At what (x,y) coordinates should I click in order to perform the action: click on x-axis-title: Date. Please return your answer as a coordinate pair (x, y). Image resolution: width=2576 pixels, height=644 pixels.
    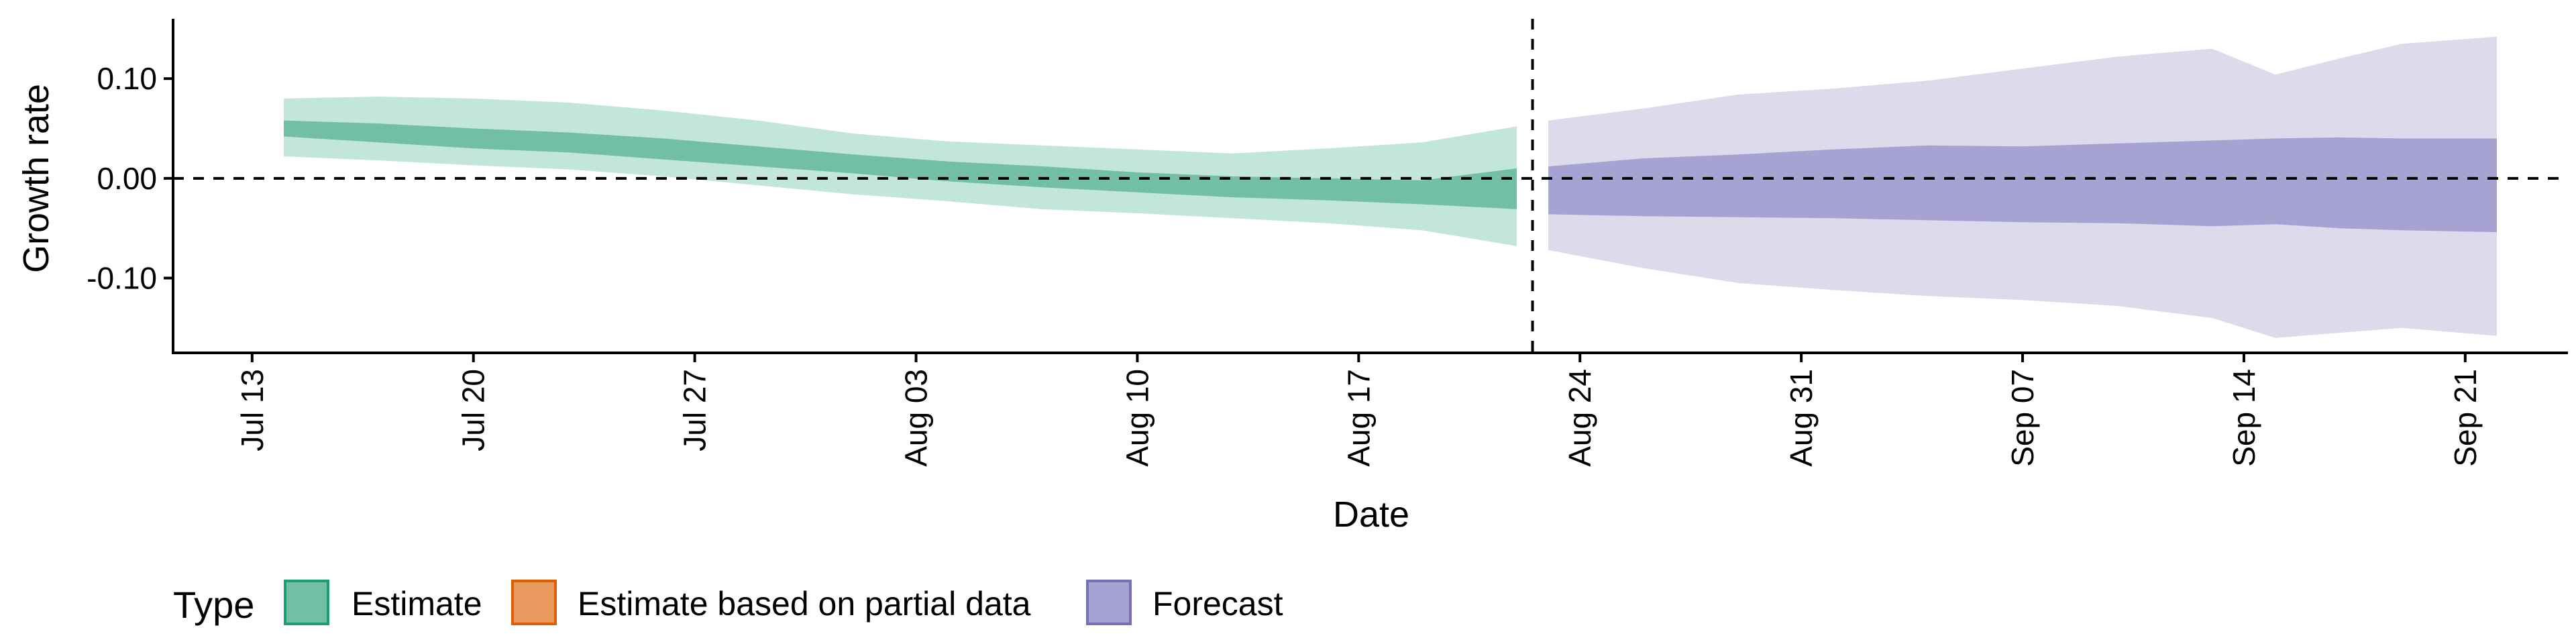
    Looking at the image, I should click on (1371, 514).